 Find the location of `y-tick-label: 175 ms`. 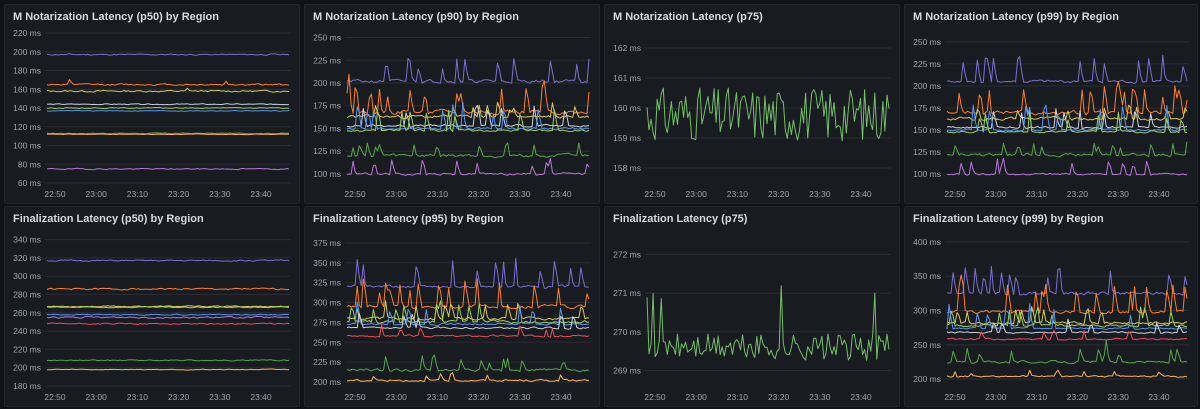

y-tick-label: 175 ms is located at coordinates (327, 106).